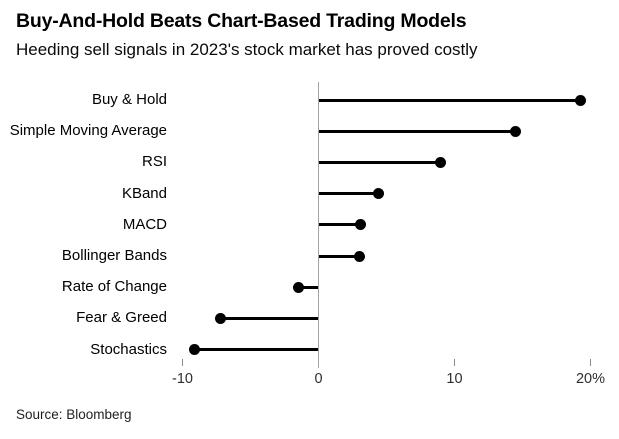  I want to click on source-note: Source: Bloomberg, so click(74, 414).